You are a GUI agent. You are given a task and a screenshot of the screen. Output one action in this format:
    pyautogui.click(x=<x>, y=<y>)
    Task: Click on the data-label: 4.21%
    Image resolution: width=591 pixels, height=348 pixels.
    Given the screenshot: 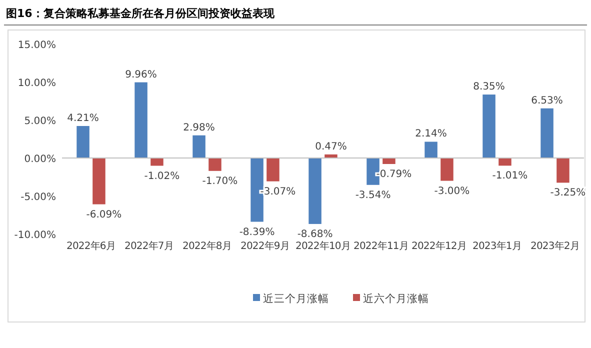 What is the action you would take?
    pyautogui.click(x=83, y=118)
    